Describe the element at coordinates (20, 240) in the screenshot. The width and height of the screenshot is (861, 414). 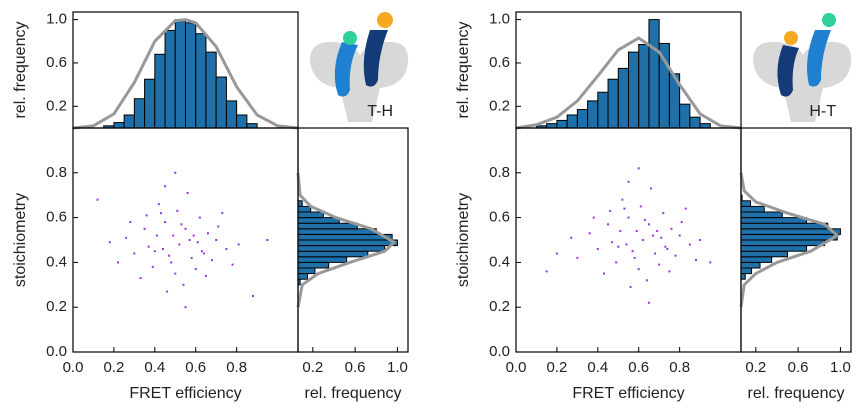
I see `y-axis-label: stoichiometry` at that location.